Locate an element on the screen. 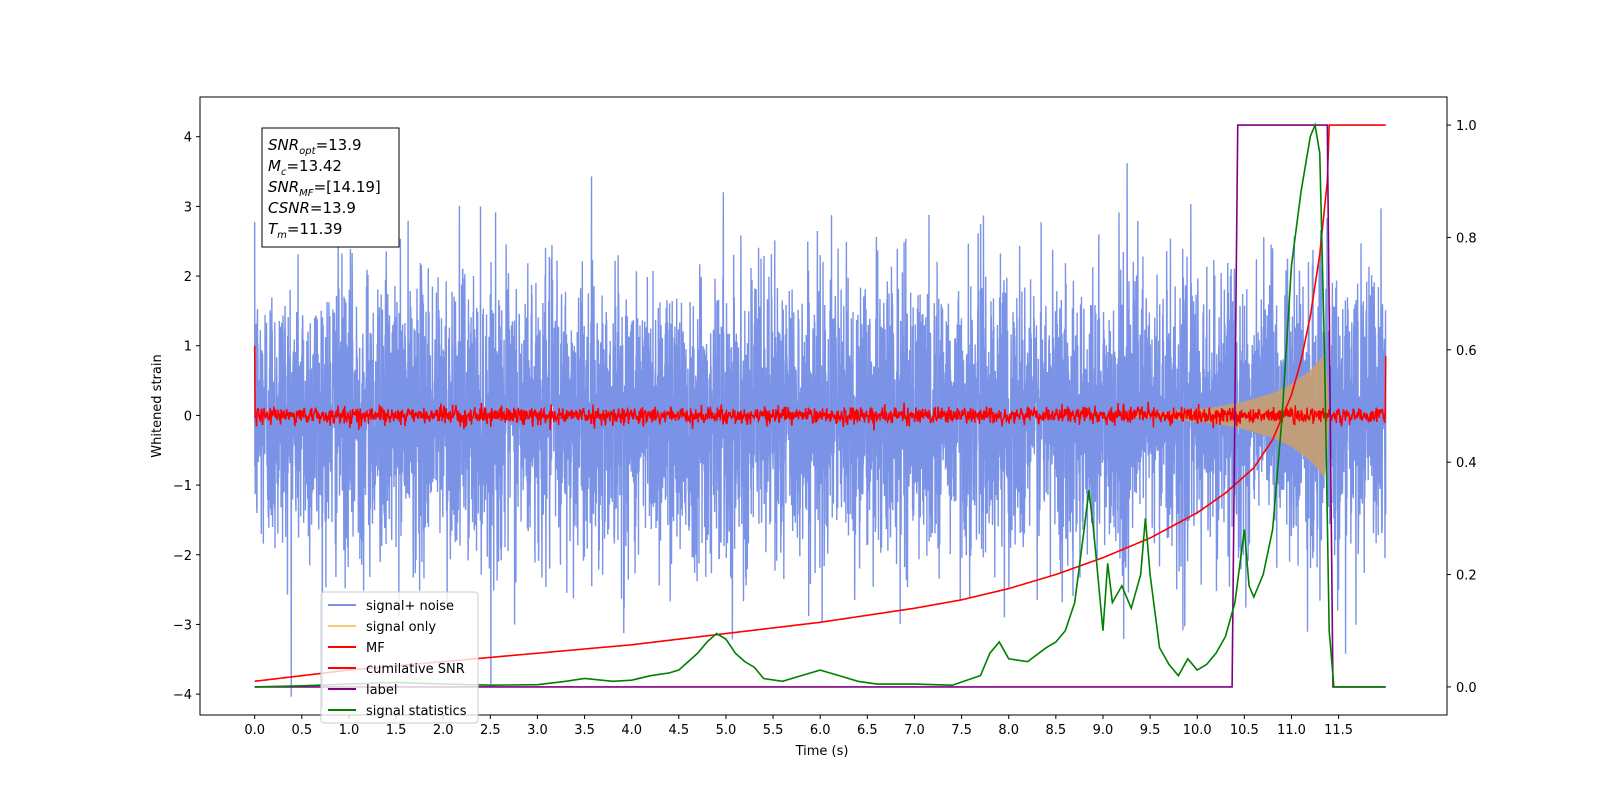 The width and height of the screenshot is (1600, 804). y2-tick-label: 0.8 is located at coordinates (1466, 238).